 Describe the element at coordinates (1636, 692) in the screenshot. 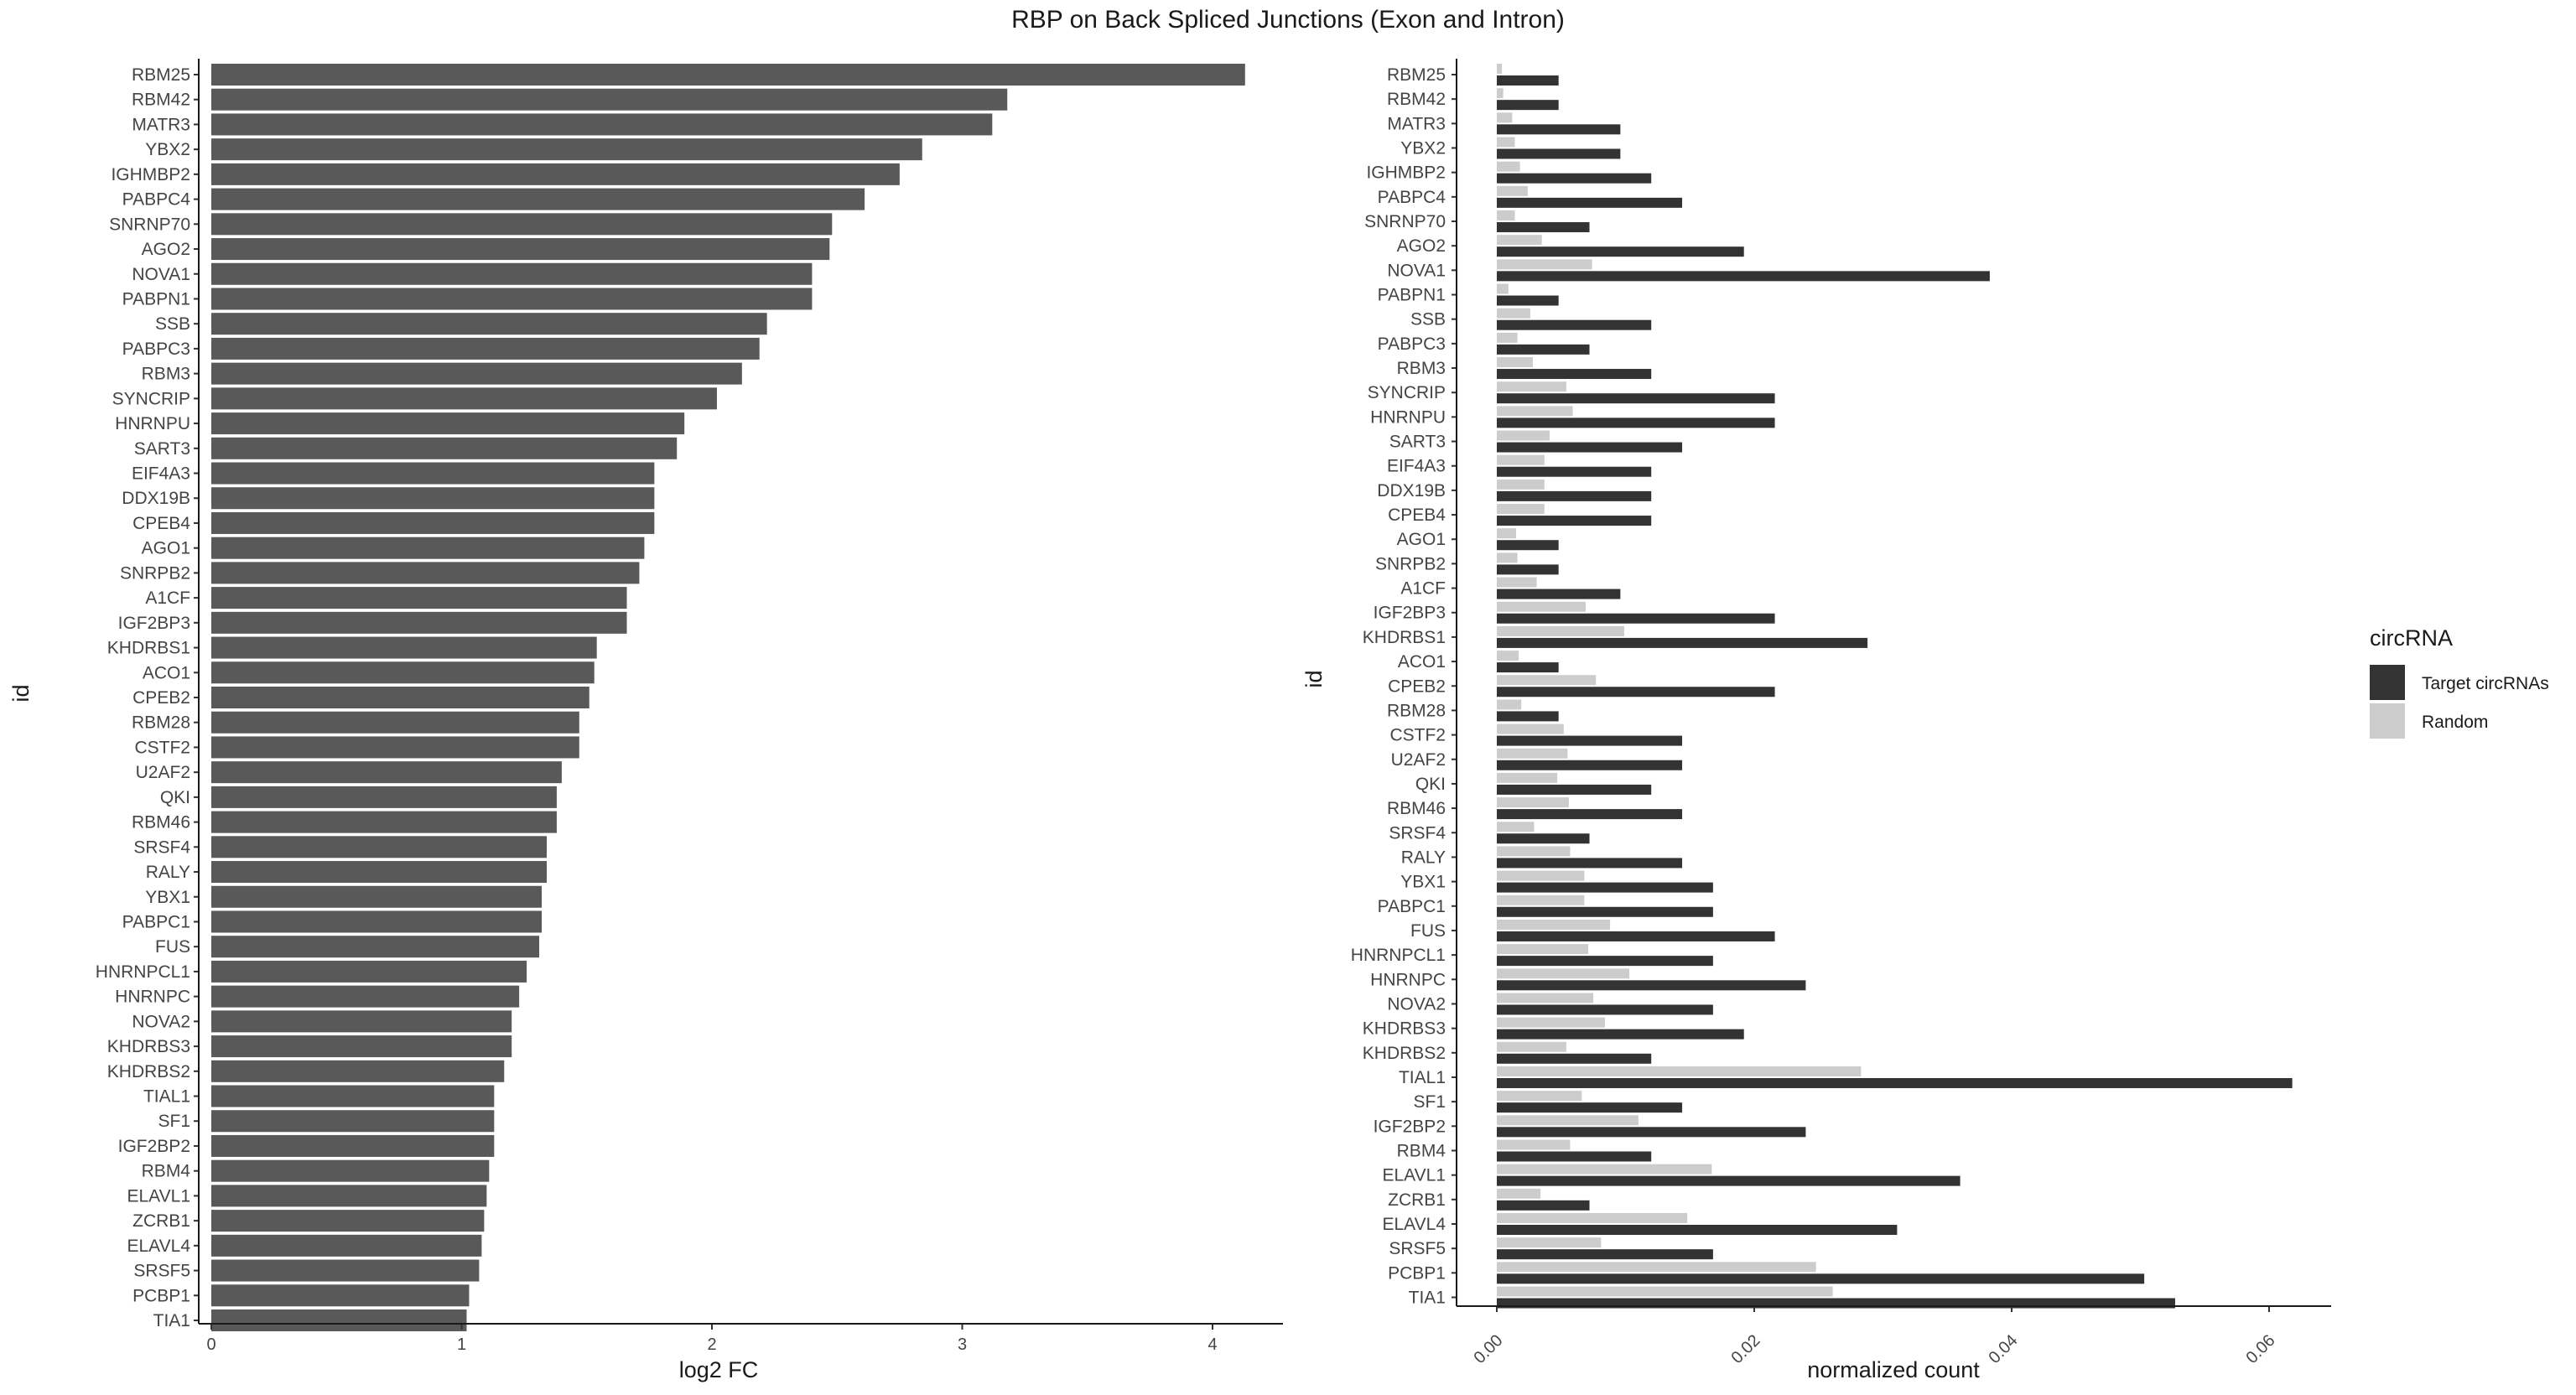

I see `bar-target-cpeb2` at that location.